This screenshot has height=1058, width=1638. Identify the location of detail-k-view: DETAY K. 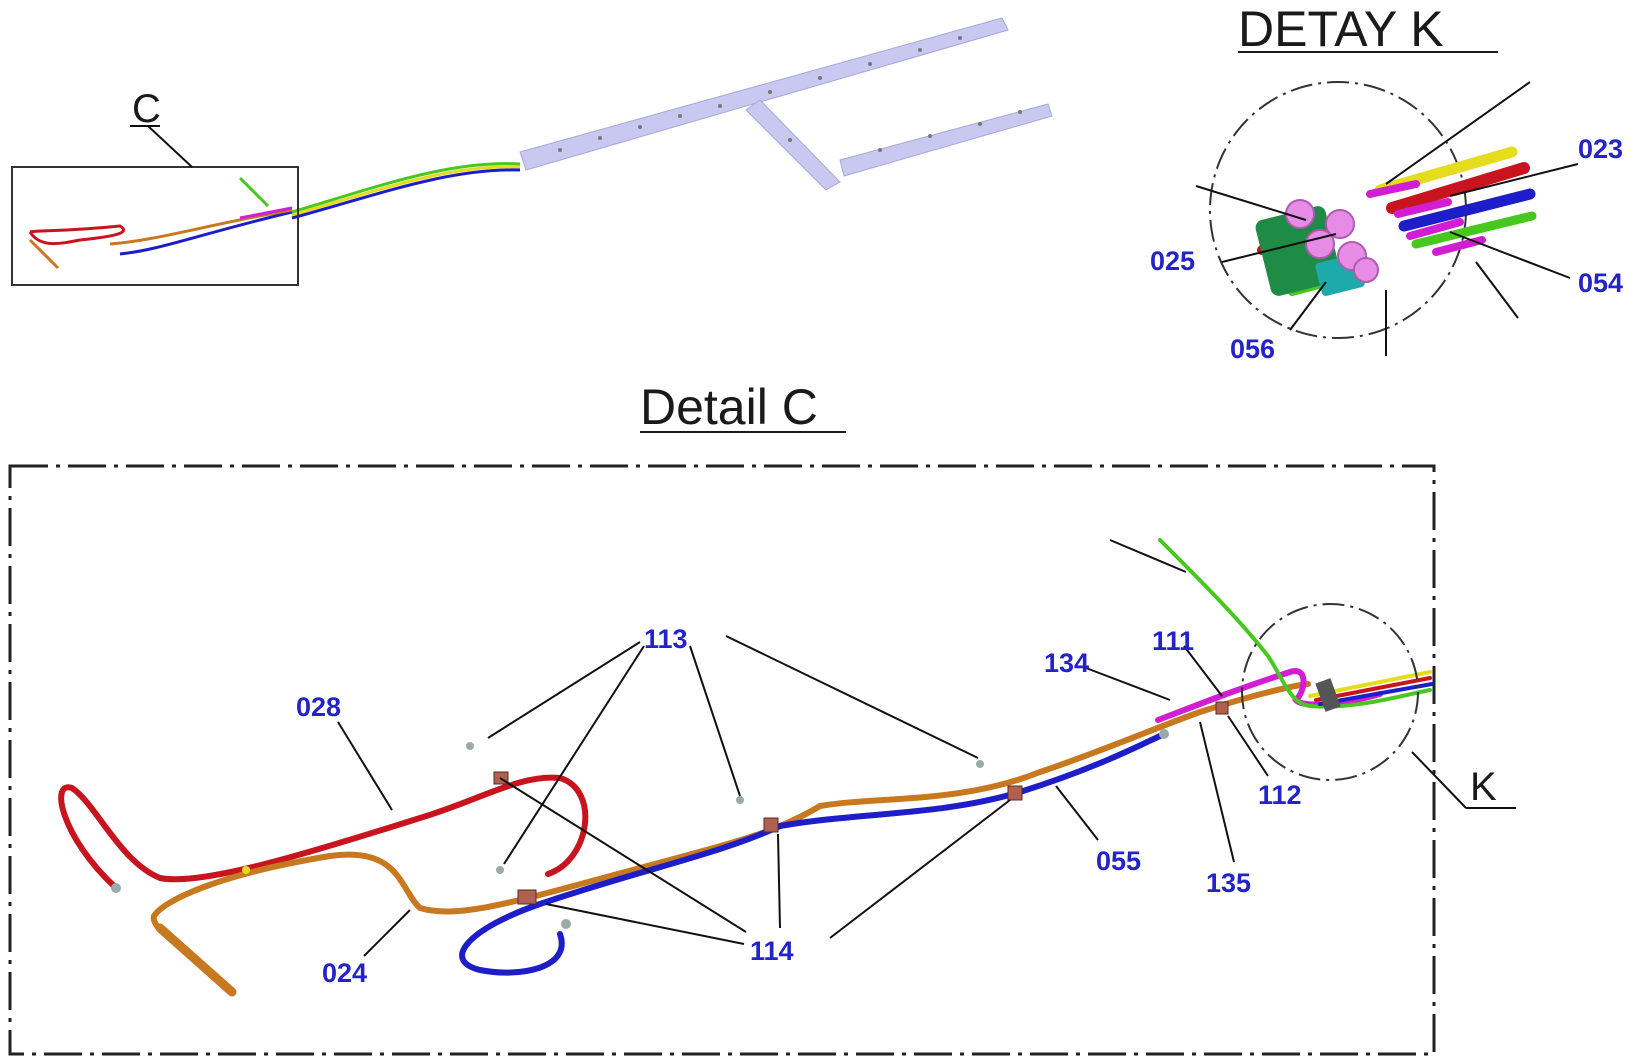
(1386, 182).